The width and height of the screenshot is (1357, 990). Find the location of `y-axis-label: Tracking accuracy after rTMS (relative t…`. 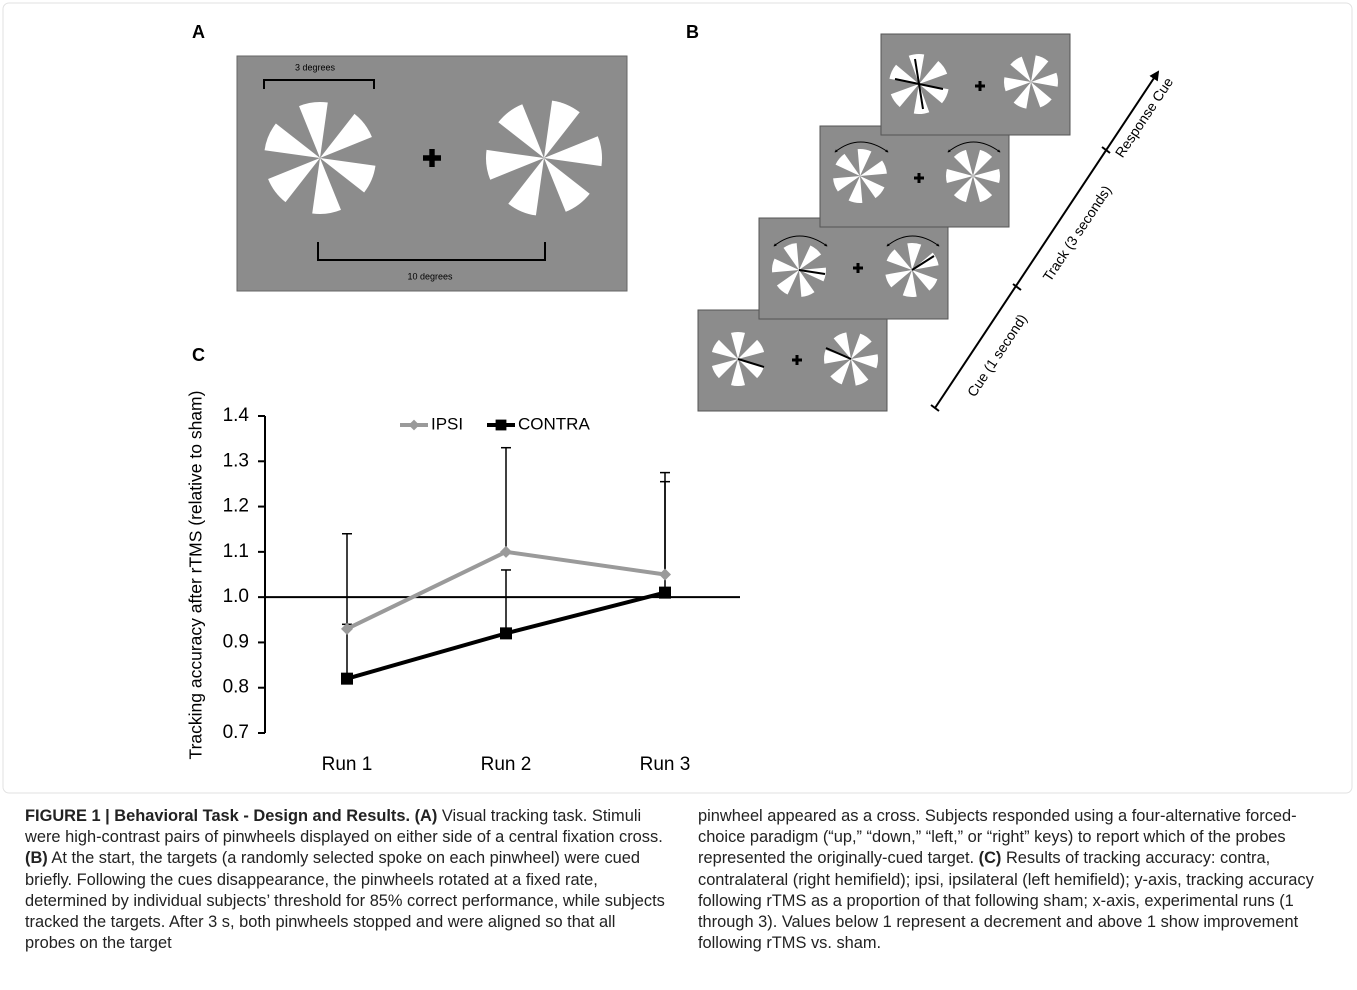

y-axis-label: Tracking accuracy after rTMS (relative t… is located at coordinates (196, 575).